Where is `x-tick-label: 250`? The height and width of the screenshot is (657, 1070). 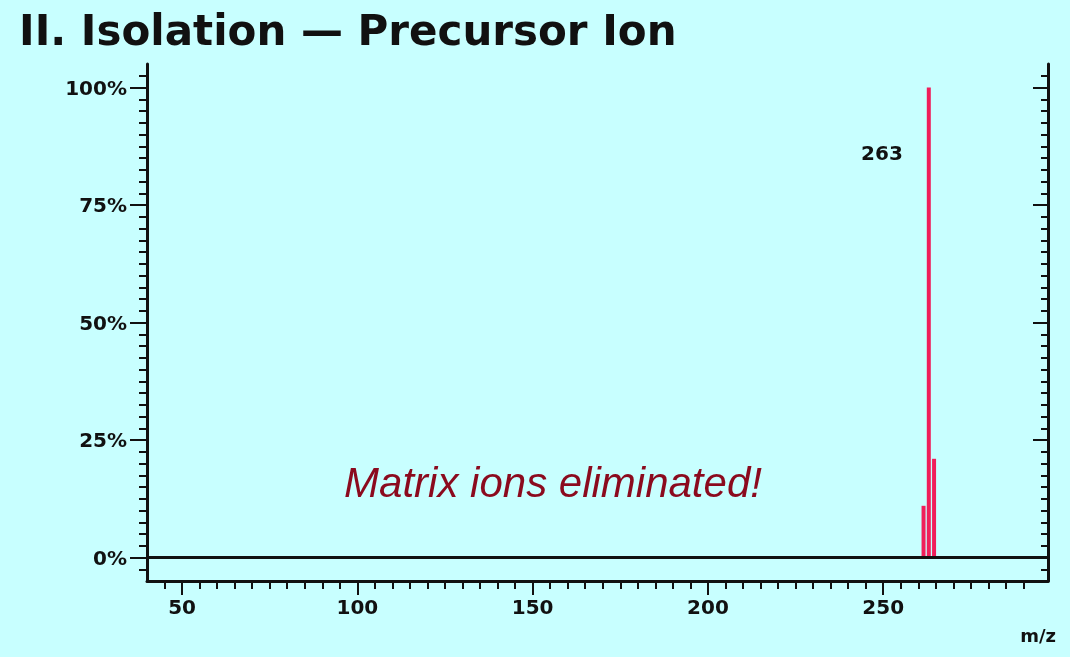
x-tick-label: 250 is located at coordinates (883, 607).